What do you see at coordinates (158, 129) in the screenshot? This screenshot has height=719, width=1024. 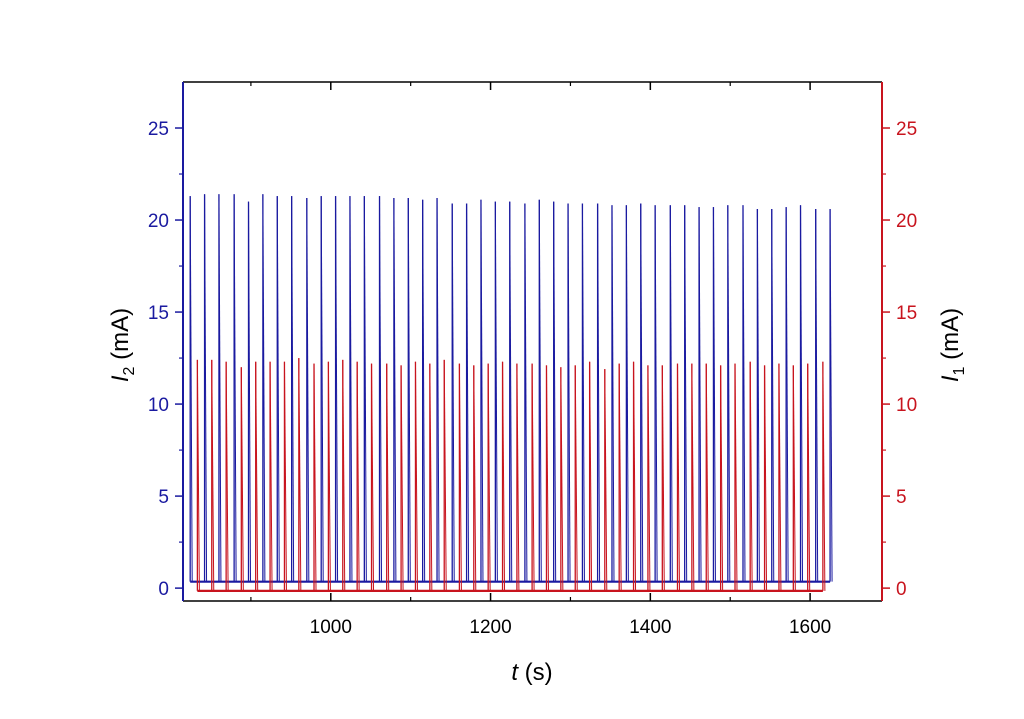 I see `left-y-tick-label: 25` at bounding box center [158, 129].